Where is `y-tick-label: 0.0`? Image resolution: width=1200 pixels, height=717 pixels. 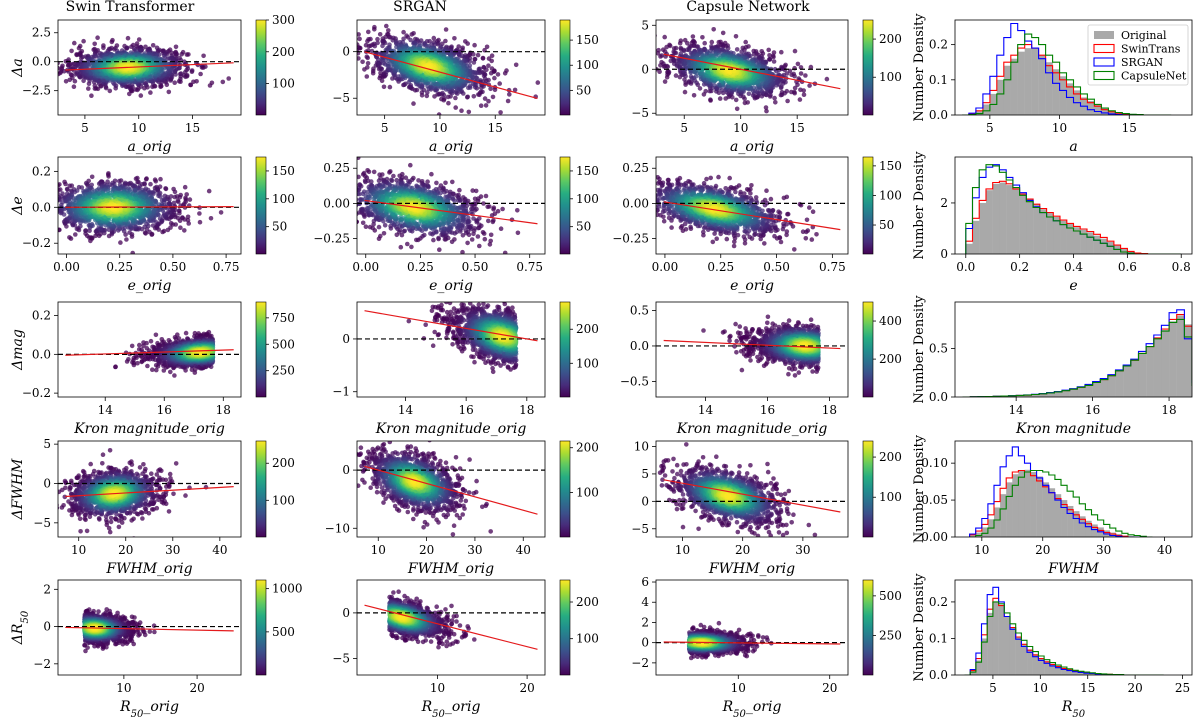 y-tick-label: 0.0 is located at coordinates (938, 115).